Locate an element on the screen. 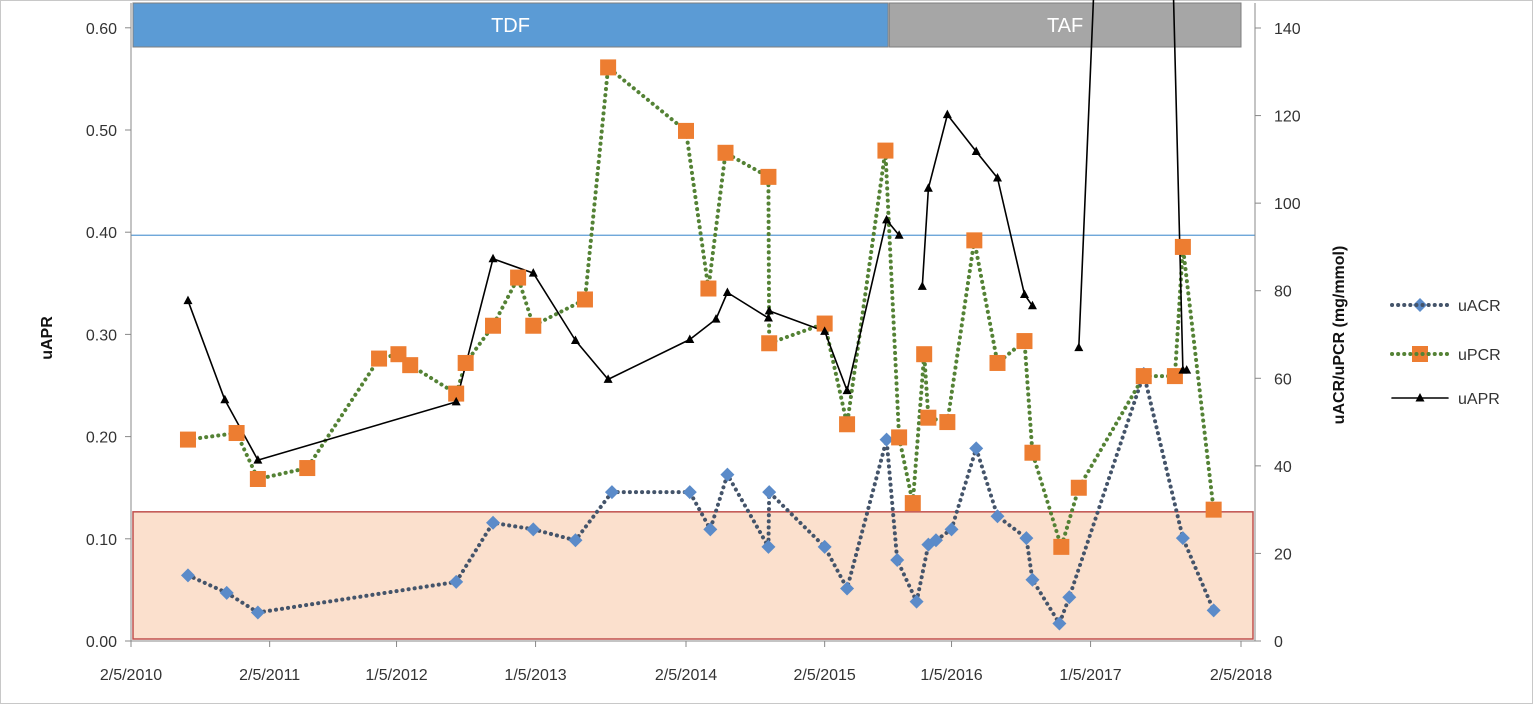 This screenshot has height=704, width=1533. x-tick-label: 1/5/2016 is located at coordinates (951, 675).